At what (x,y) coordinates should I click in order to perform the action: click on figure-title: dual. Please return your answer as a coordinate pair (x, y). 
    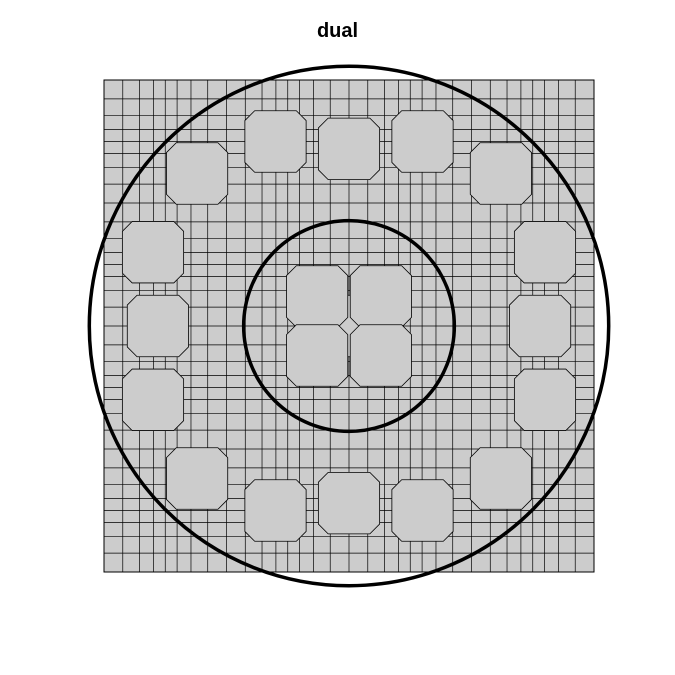
    Looking at the image, I should click on (337, 31).